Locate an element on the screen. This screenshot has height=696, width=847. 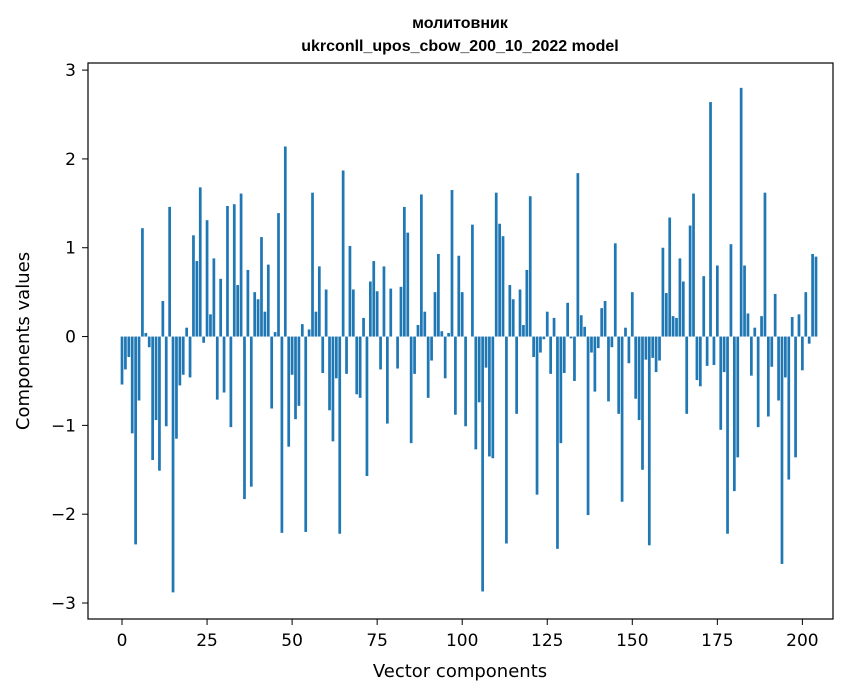
x-tick-label: 125 is located at coordinates (547, 641).